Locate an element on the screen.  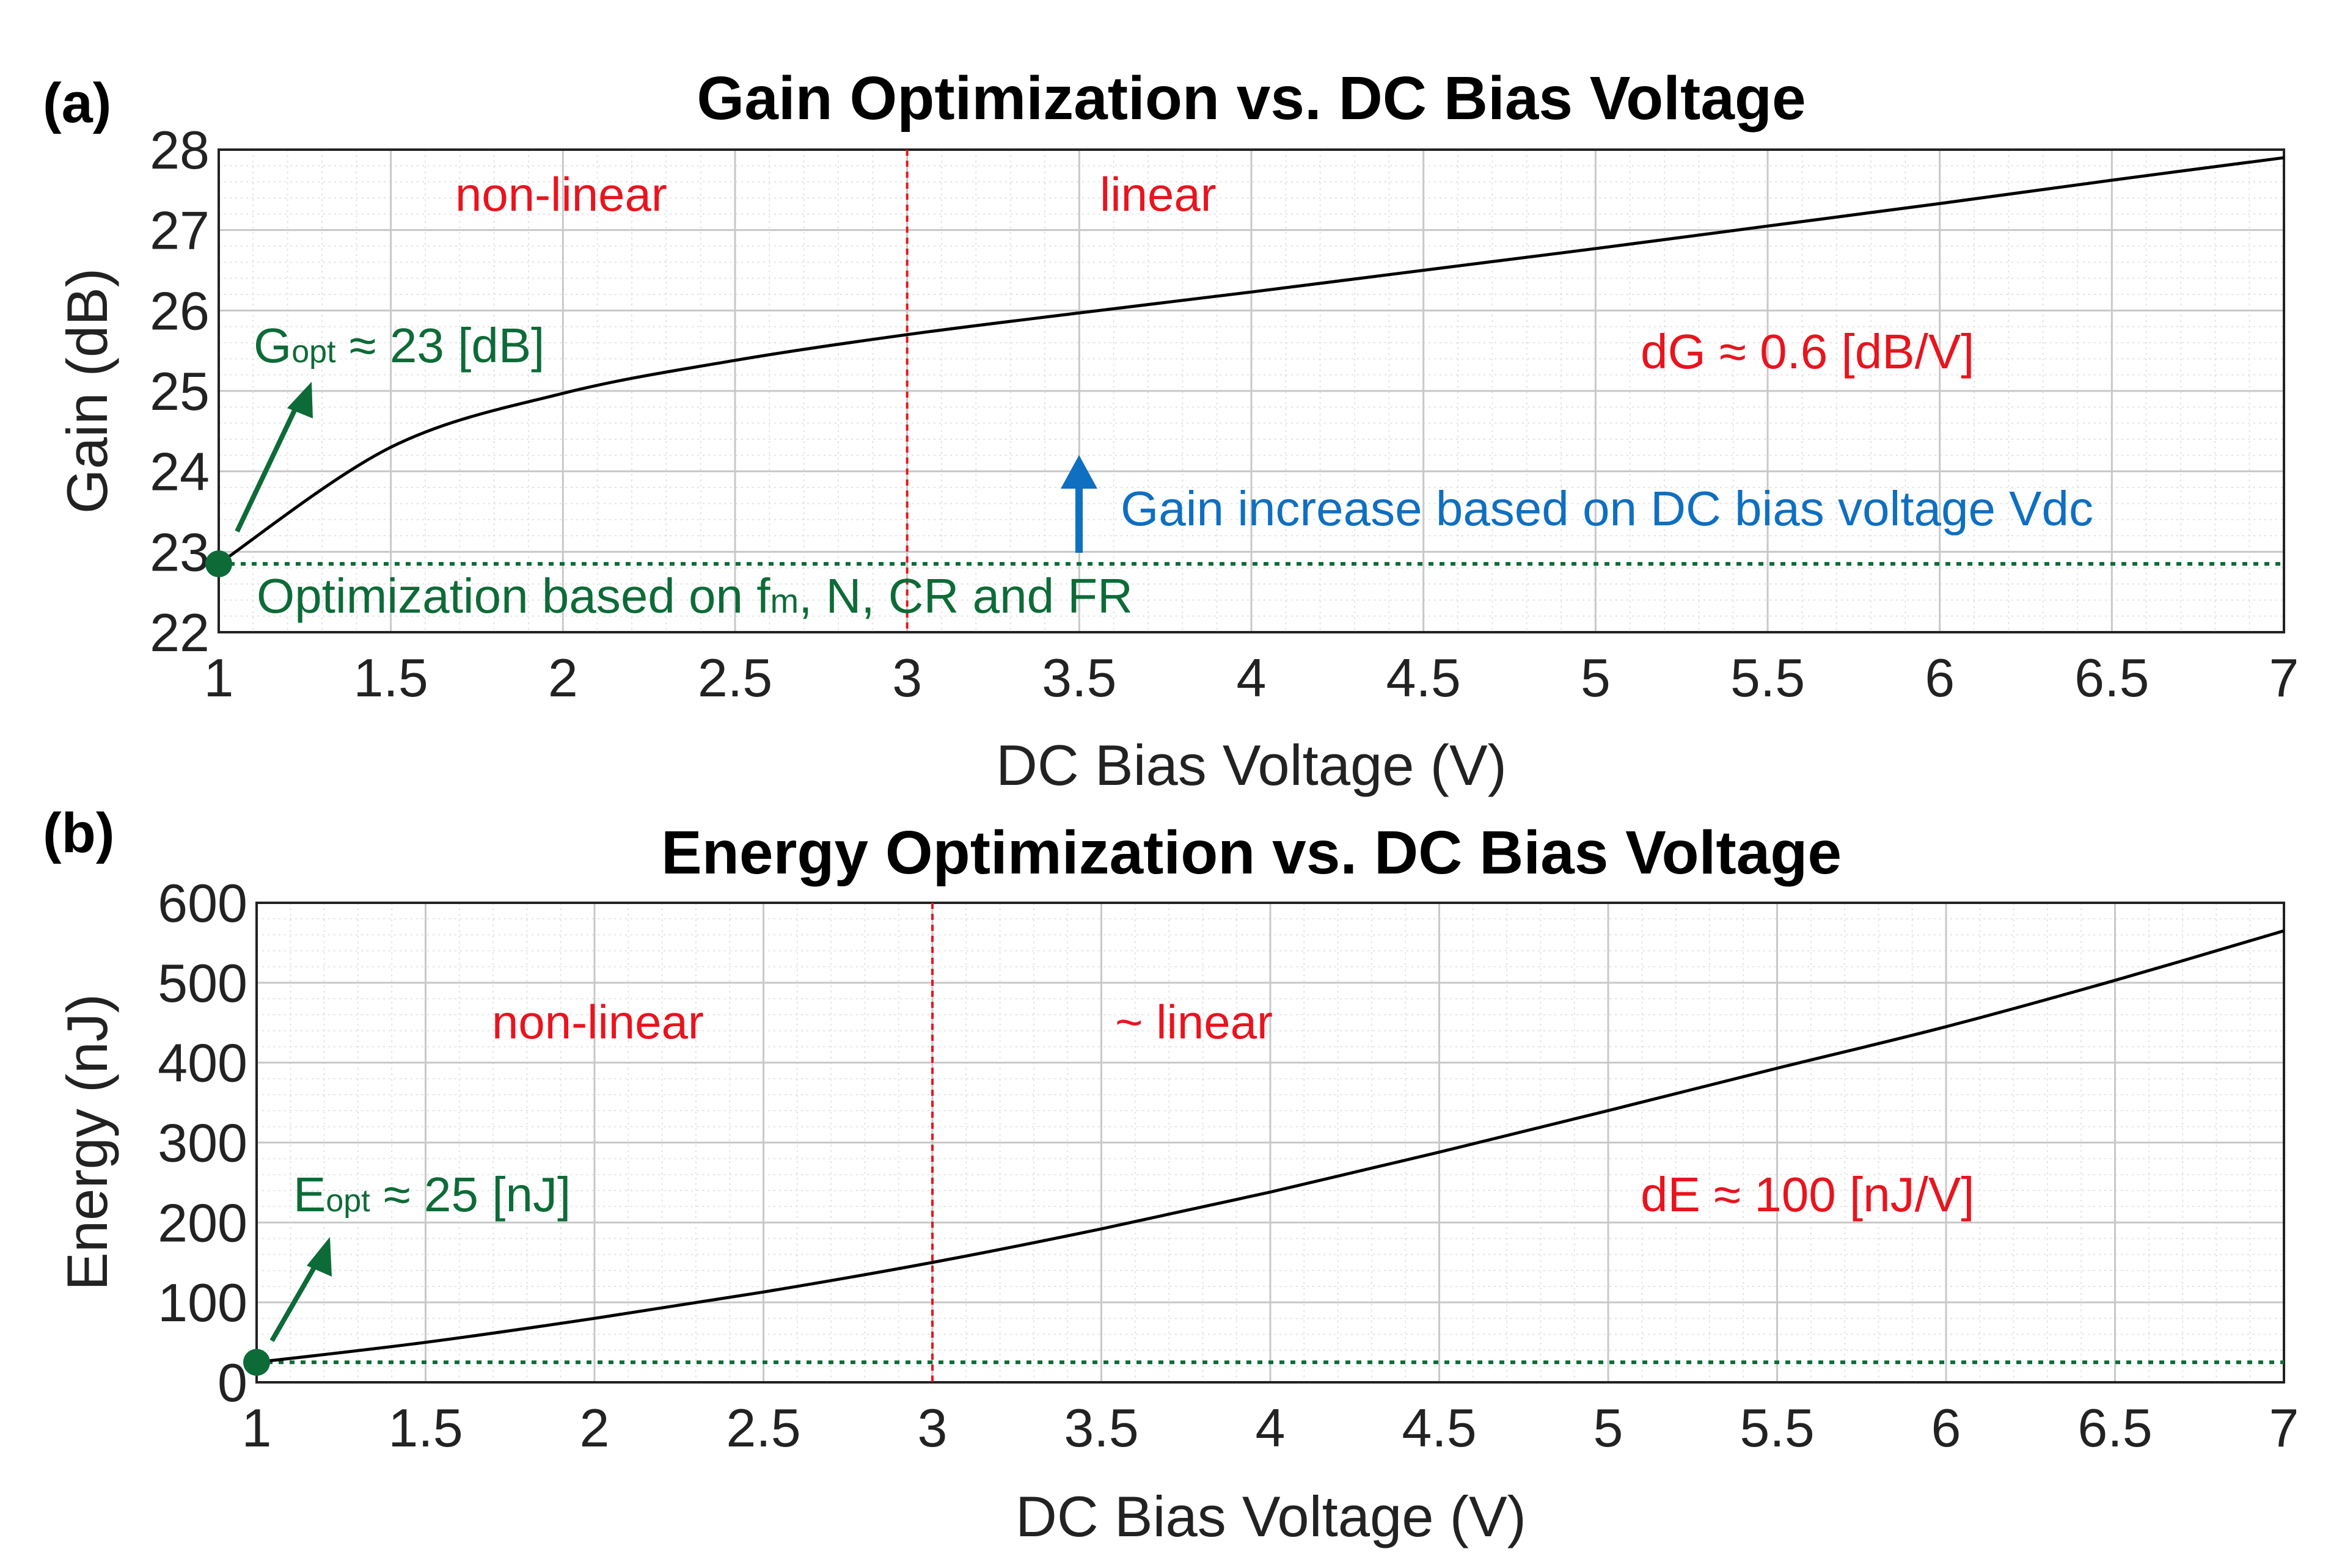
energy-x-tick-label: 6 is located at coordinates (1946, 1428).